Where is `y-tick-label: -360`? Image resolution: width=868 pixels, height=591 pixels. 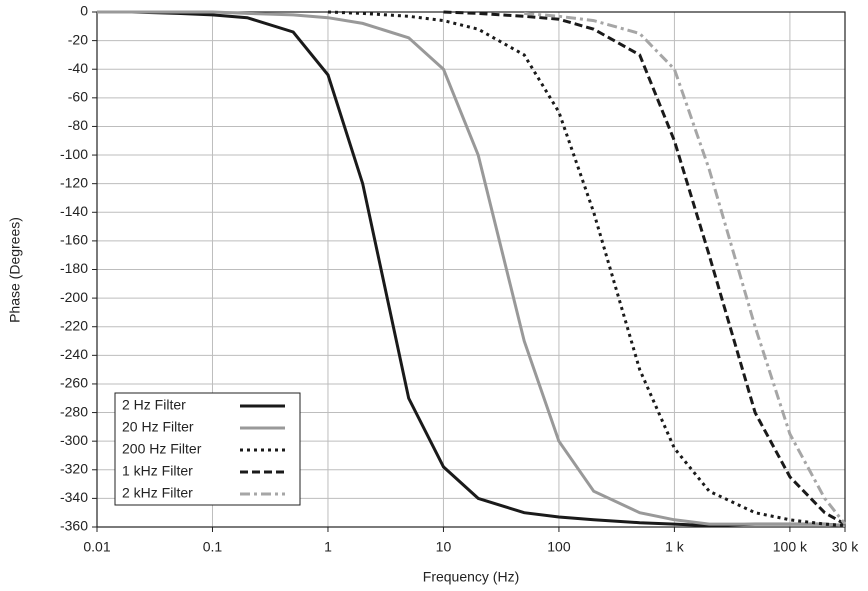 y-tick-label: -360 is located at coordinates (74, 526).